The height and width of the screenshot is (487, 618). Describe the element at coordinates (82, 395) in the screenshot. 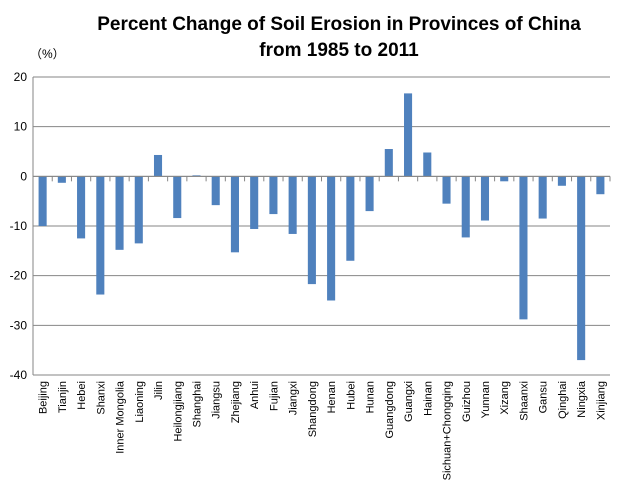

I see `x-tick-label: Hebei` at that location.